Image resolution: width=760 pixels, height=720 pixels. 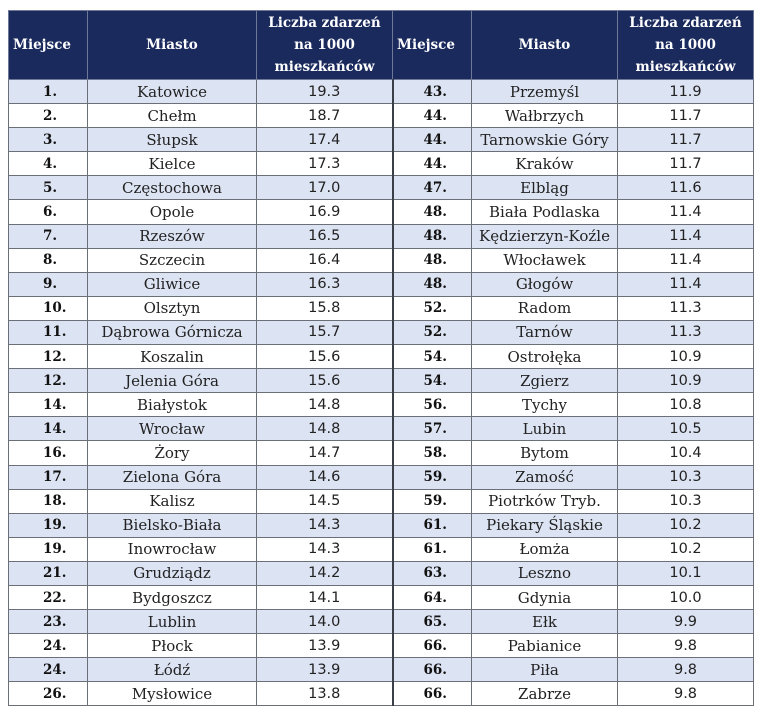 I want to click on city-cell-left: Gliwice, so click(x=172, y=284).